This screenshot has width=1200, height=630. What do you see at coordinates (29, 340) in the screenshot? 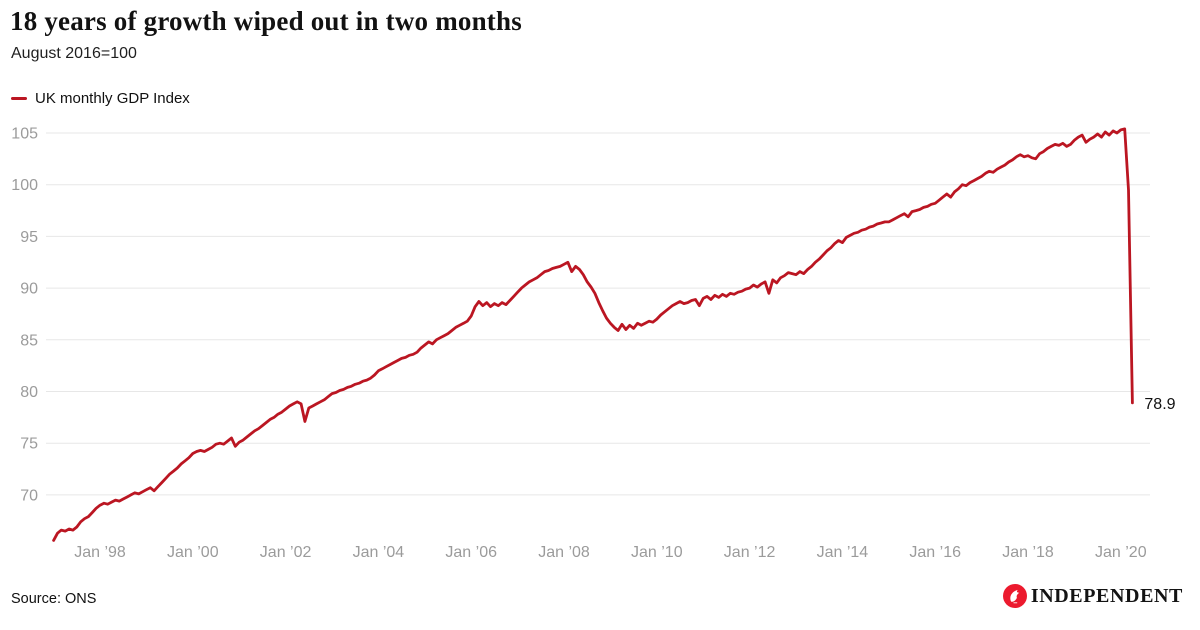
I see `y-tick-label: 85` at bounding box center [29, 340].